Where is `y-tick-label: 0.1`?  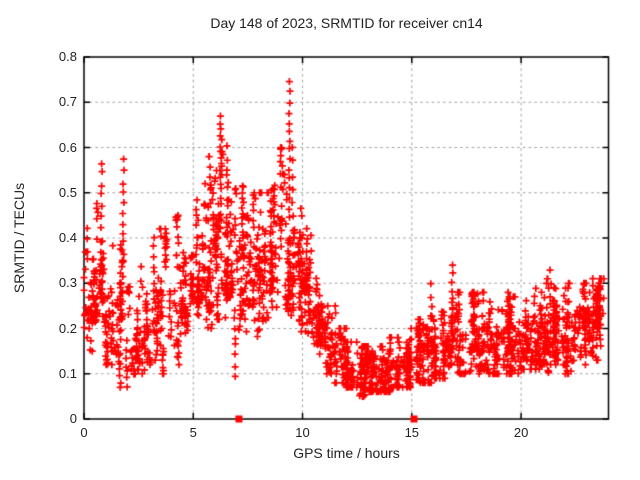 y-tick-label: 0.1 is located at coordinates (67, 373).